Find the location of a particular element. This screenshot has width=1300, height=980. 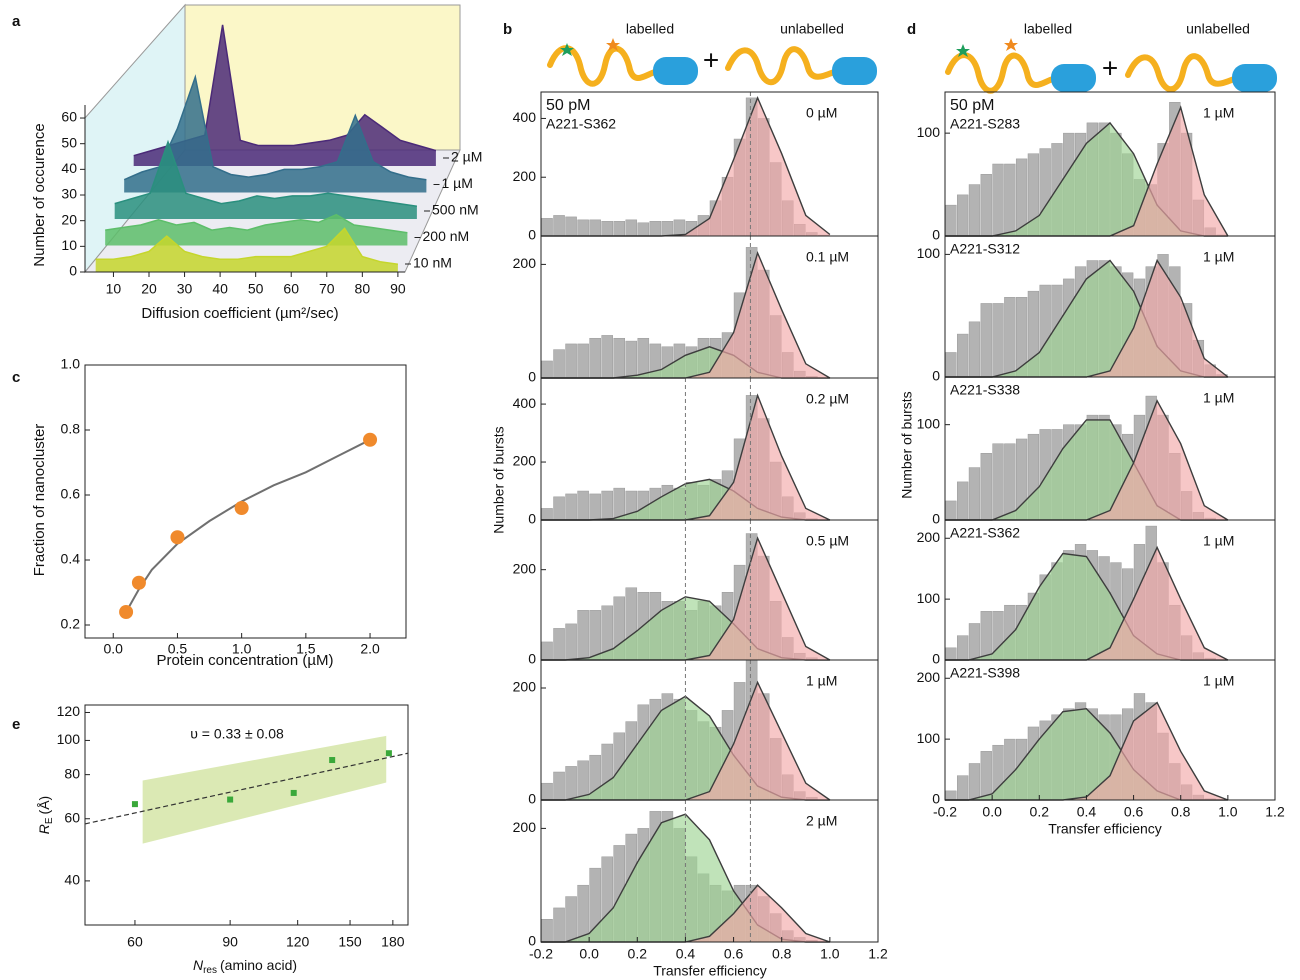

acceptor-star is located at coordinates (1011, 44).